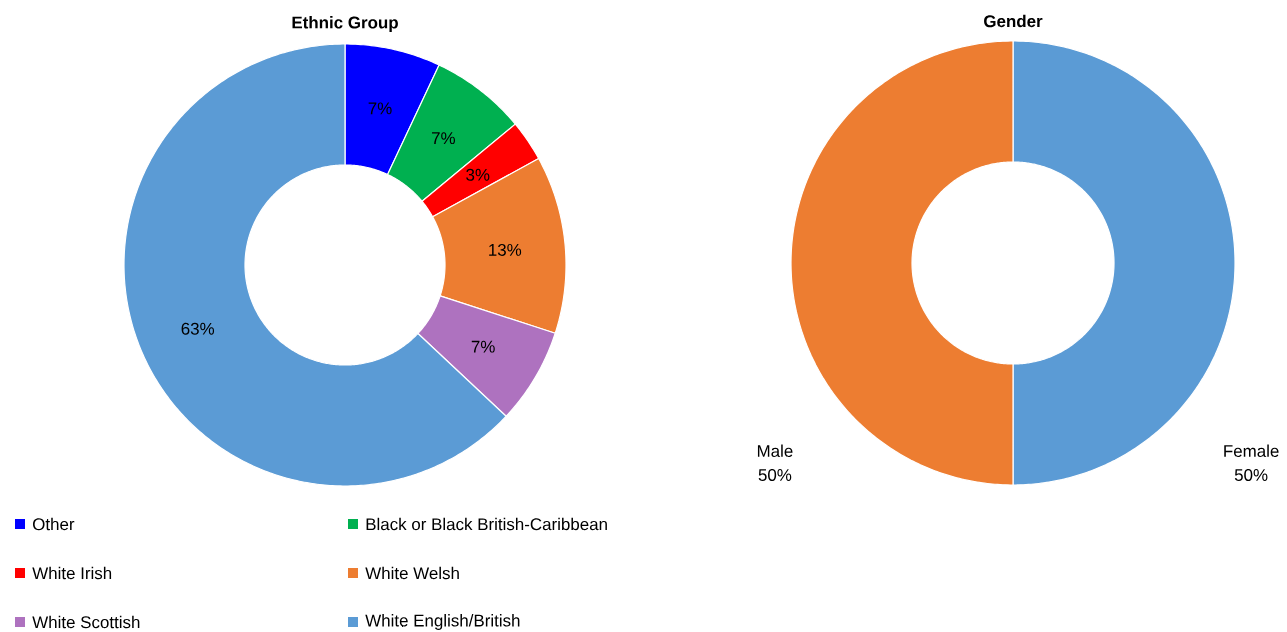  Describe the element at coordinates (478, 174) in the screenshot. I see `data-label: 3%` at that location.